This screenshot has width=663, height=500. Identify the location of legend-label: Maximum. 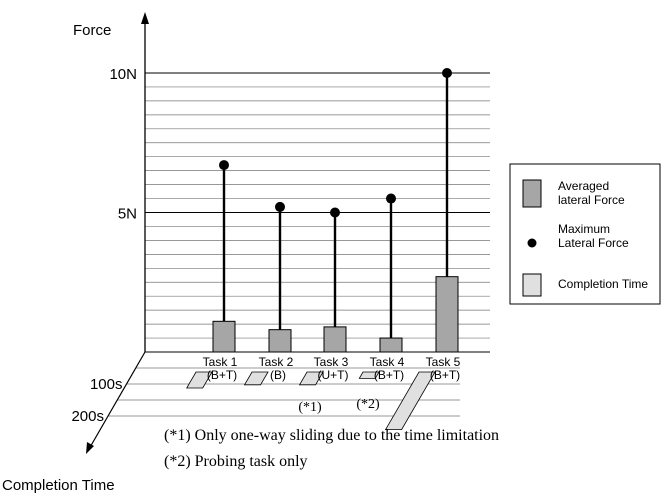
(584, 229).